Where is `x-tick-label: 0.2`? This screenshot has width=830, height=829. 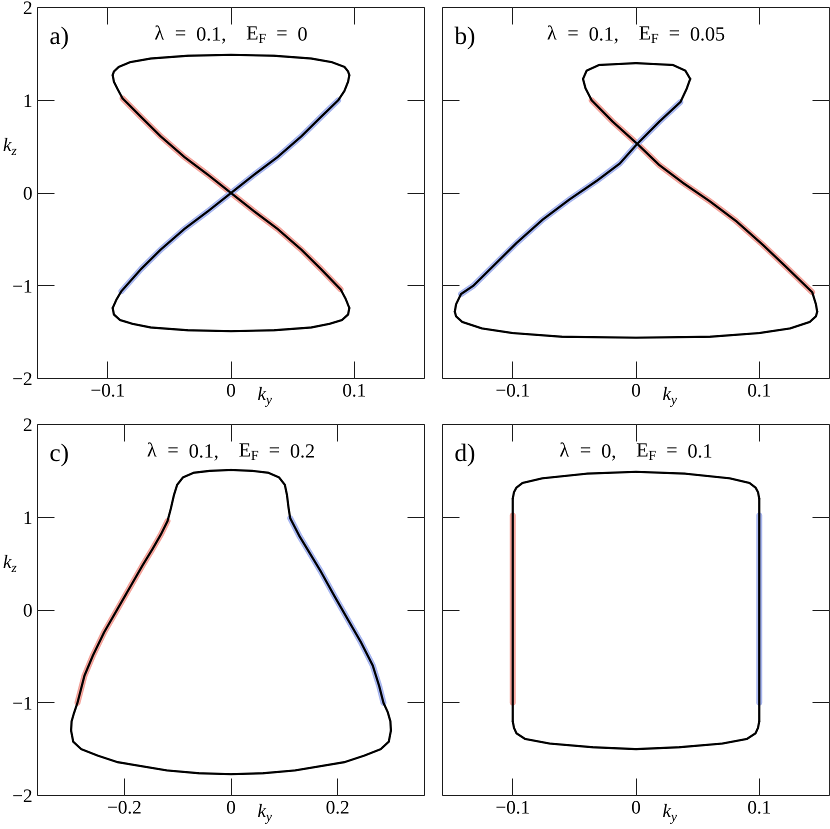
x-tick-label: 0.2 is located at coordinates (338, 808).